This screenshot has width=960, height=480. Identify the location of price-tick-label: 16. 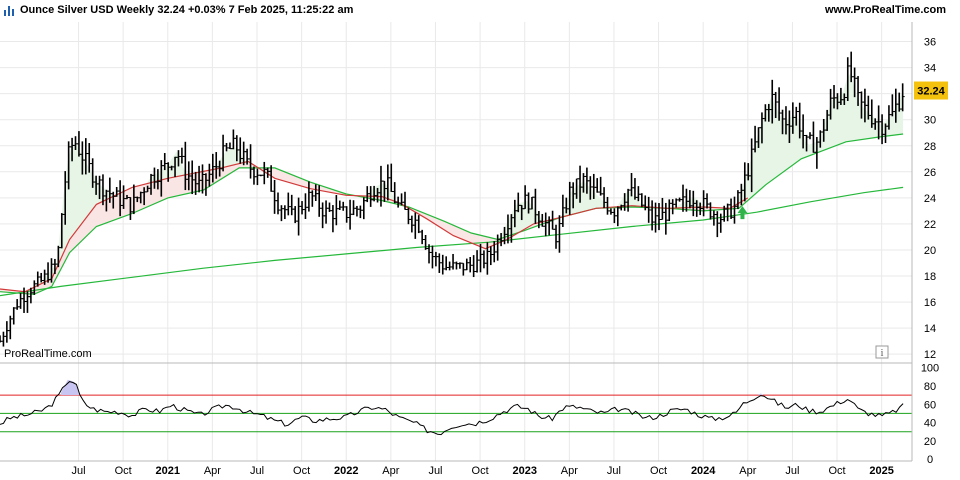
(930, 303).